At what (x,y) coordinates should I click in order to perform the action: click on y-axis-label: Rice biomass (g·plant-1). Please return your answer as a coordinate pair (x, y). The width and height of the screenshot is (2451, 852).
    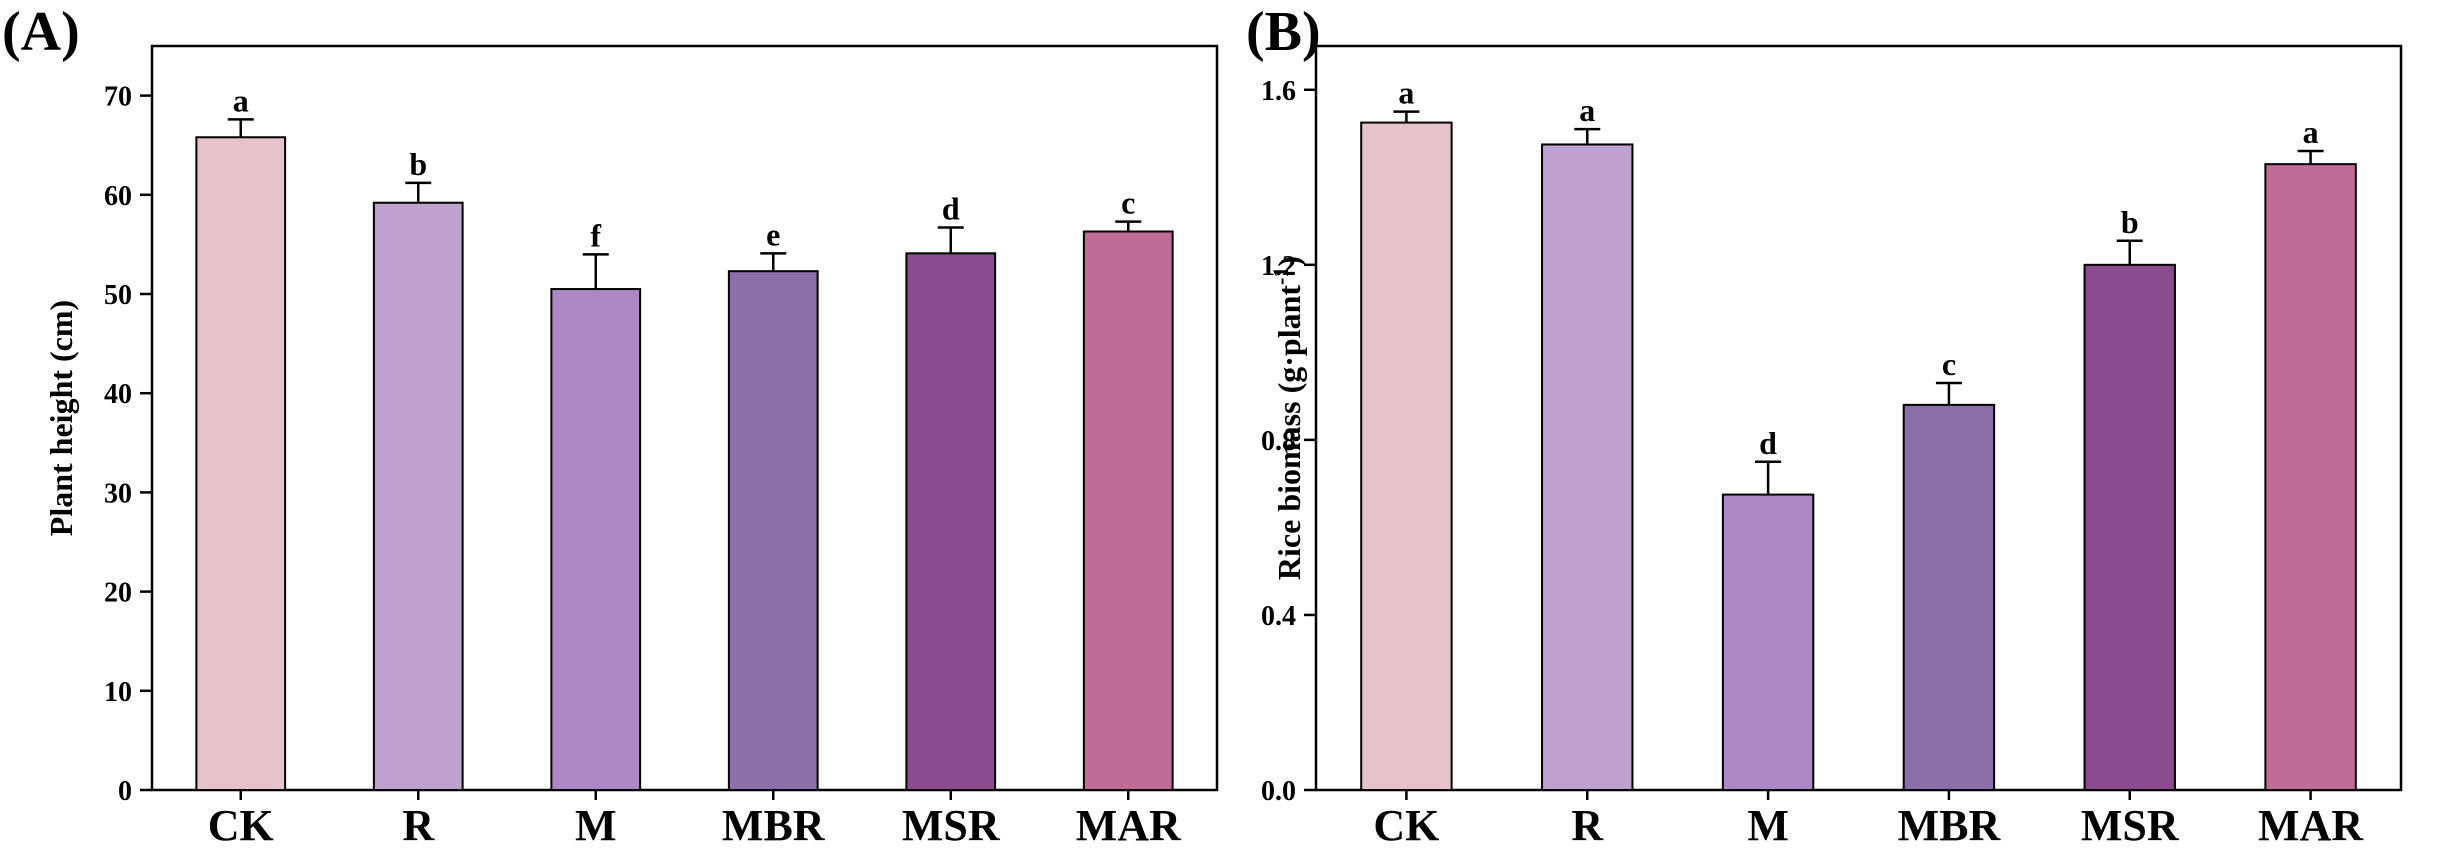
    Looking at the image, I should click on (1287, 418).